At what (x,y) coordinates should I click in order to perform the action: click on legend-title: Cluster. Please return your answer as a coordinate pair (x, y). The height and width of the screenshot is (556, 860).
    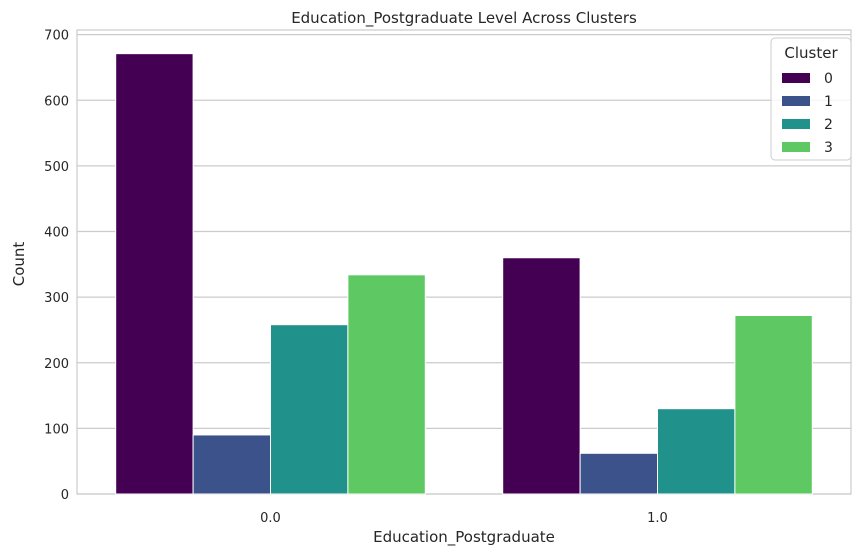
    Looking at the image, I should click on (811, 53).